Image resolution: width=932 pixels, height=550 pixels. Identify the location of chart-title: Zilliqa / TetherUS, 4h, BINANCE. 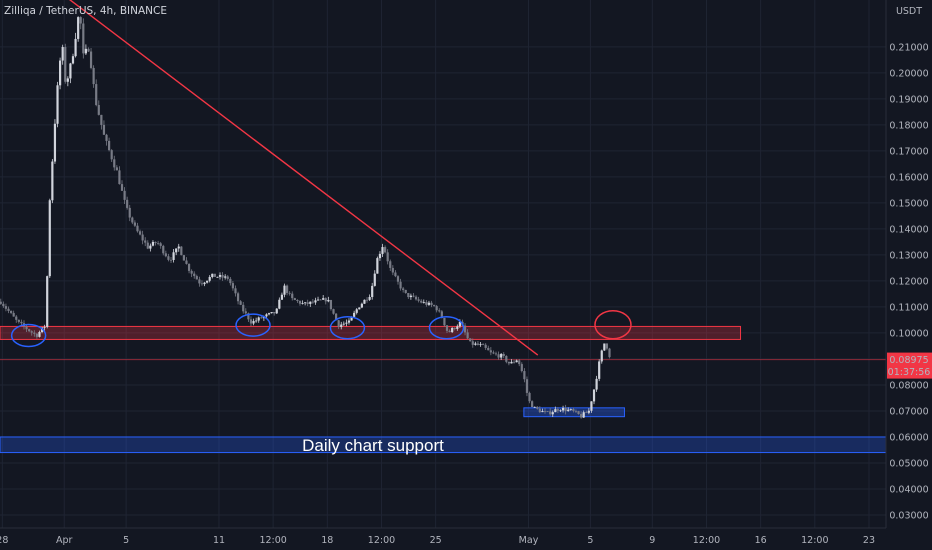
(86, 11).